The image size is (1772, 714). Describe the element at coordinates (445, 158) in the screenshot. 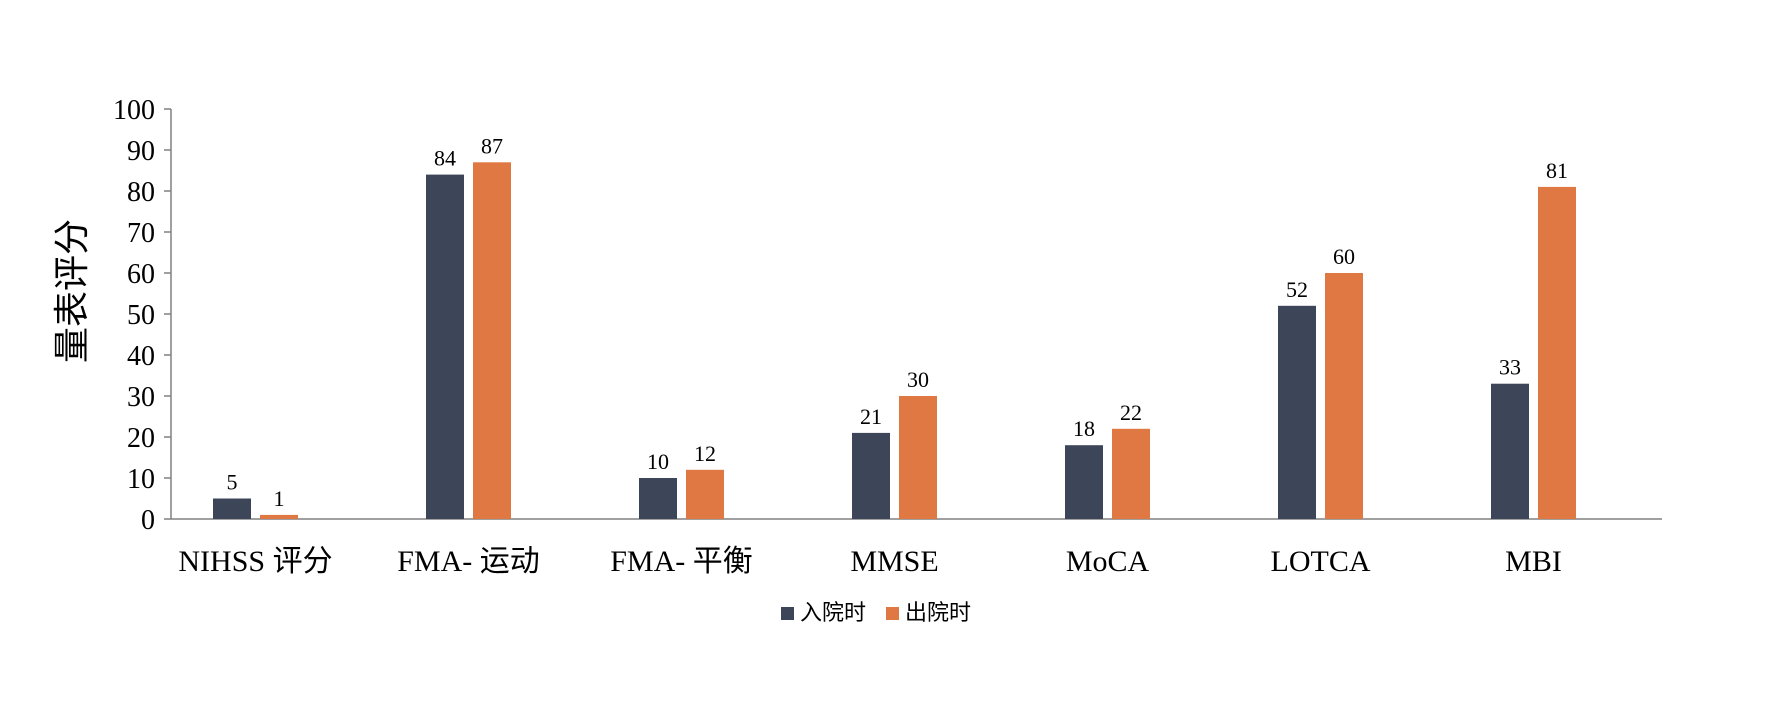

I see `data-label: 84` at that location.